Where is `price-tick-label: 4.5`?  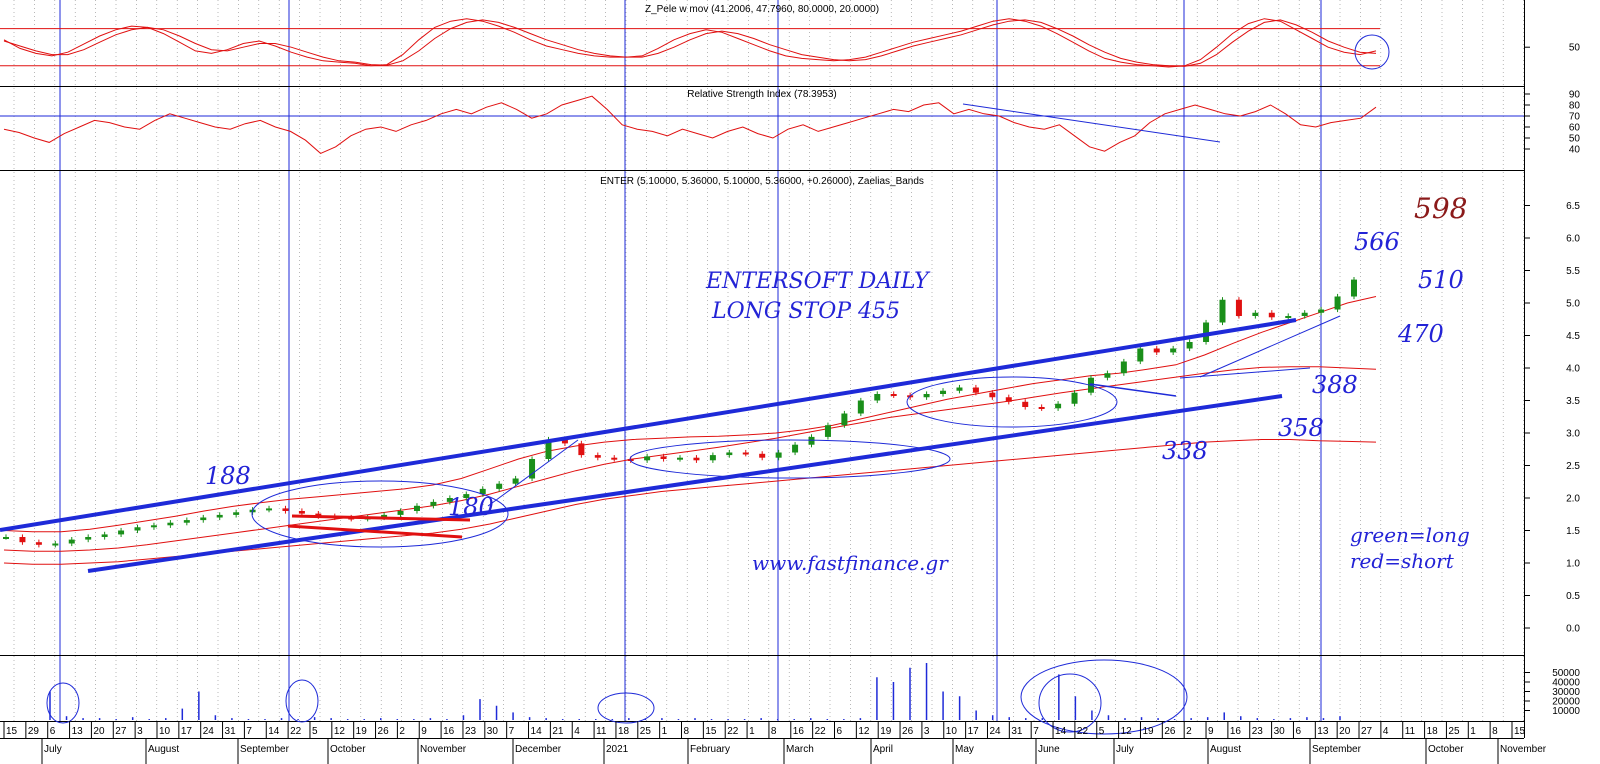
price-tick-label: 4.5 is located at coordinates (1573, 336).